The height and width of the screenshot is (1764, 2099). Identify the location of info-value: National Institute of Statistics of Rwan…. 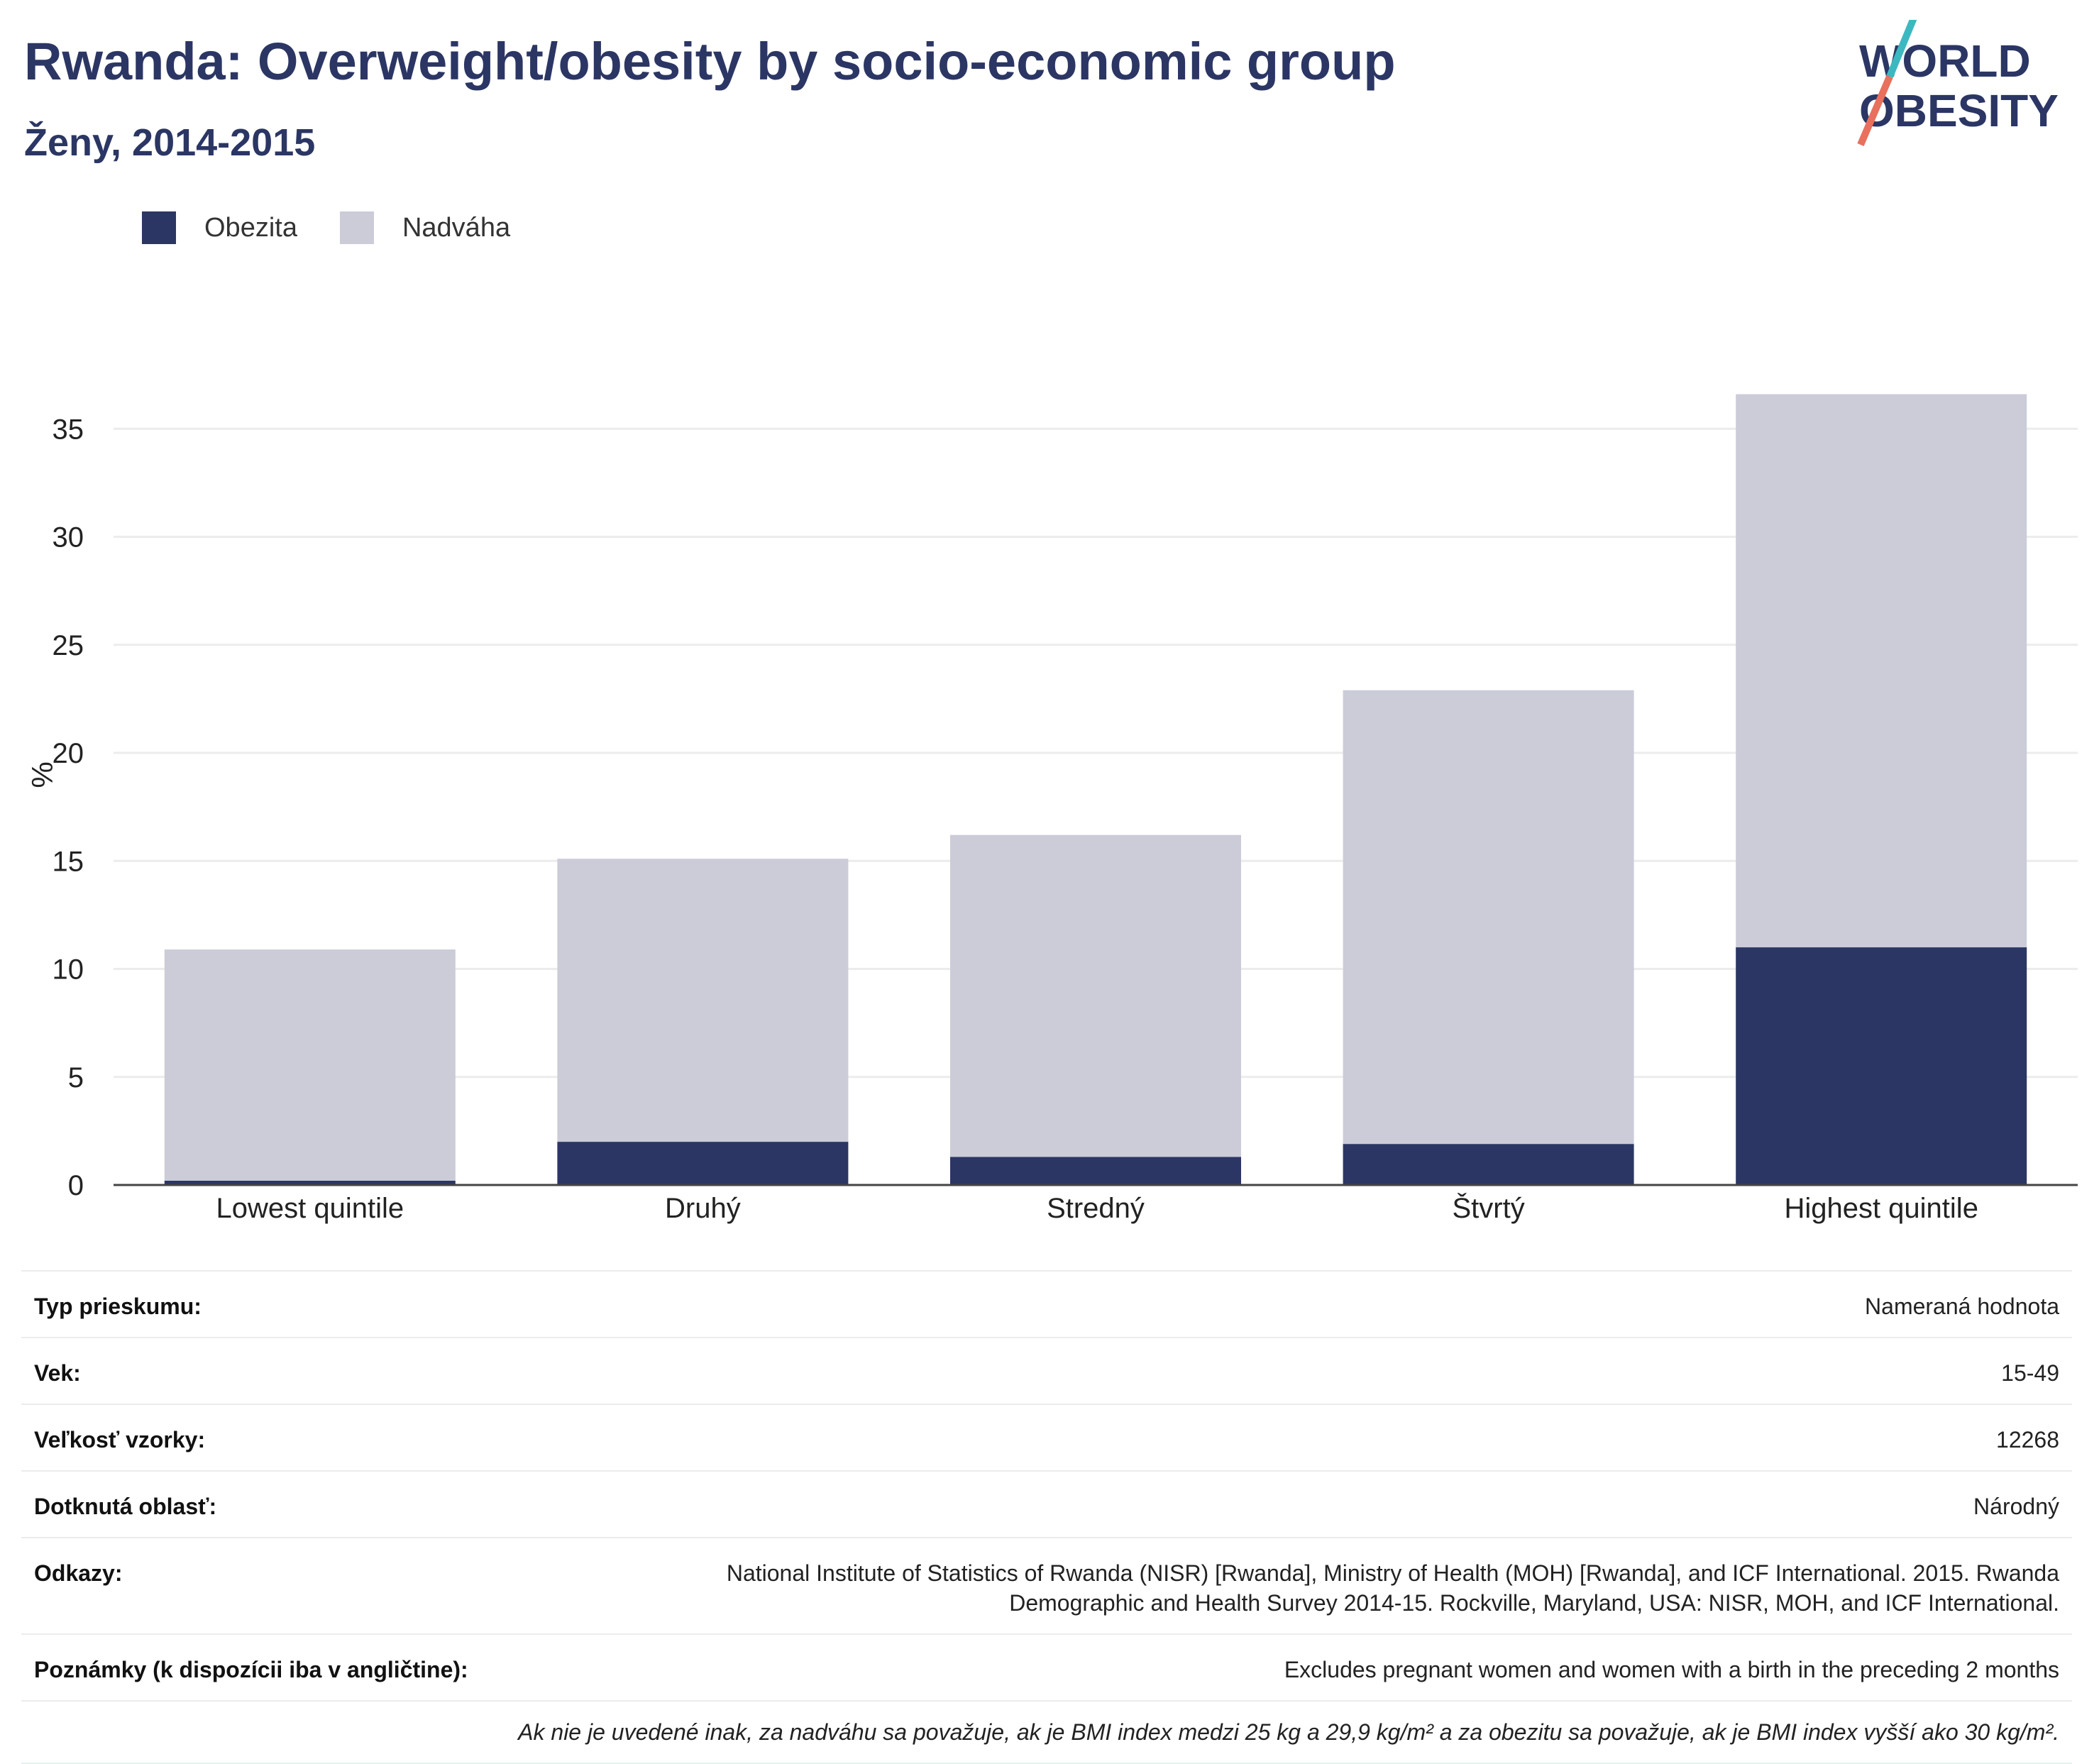
(1393, 1588).